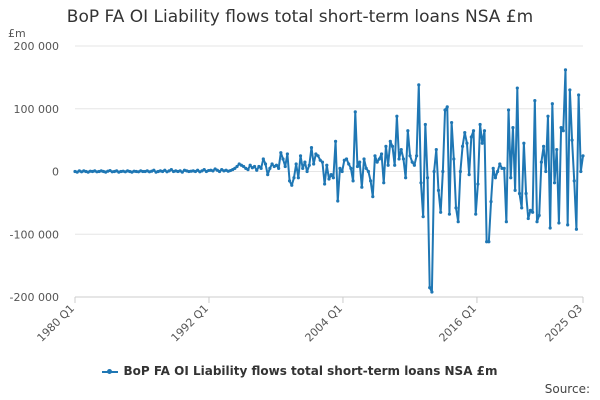  What do you see at coordinates (34, 297) in the screenshot?
I see `y-tick-label: -200 000` at bounding box center [34, 297].